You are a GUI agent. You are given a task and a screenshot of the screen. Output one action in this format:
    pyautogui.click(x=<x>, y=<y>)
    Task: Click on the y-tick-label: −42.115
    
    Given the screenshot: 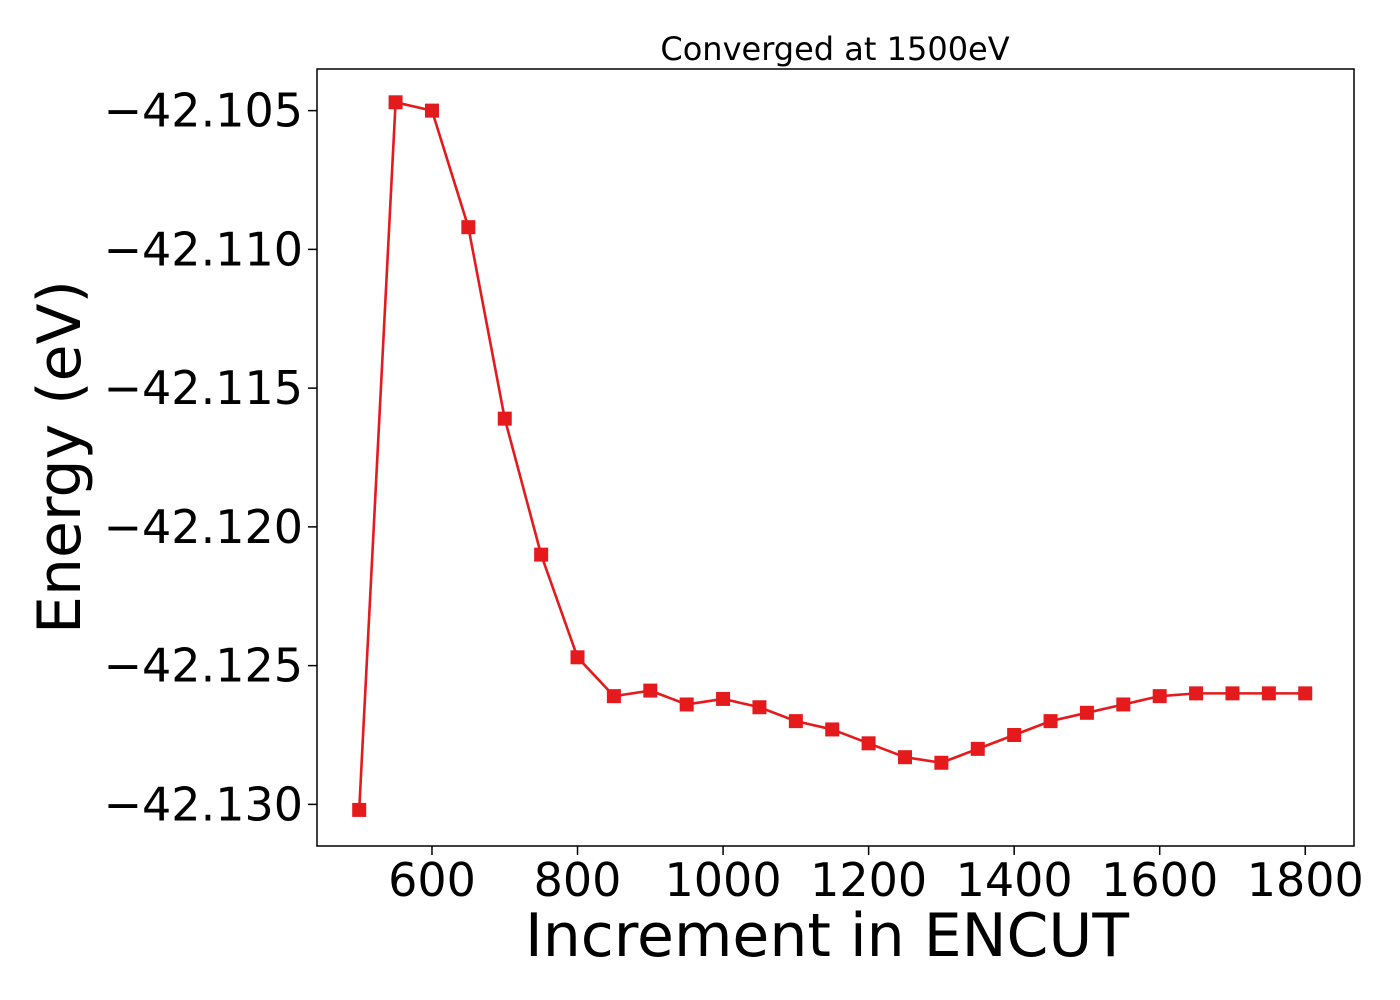 What is the action you would take?
    pyautogui.click(x=204, y=388)
    